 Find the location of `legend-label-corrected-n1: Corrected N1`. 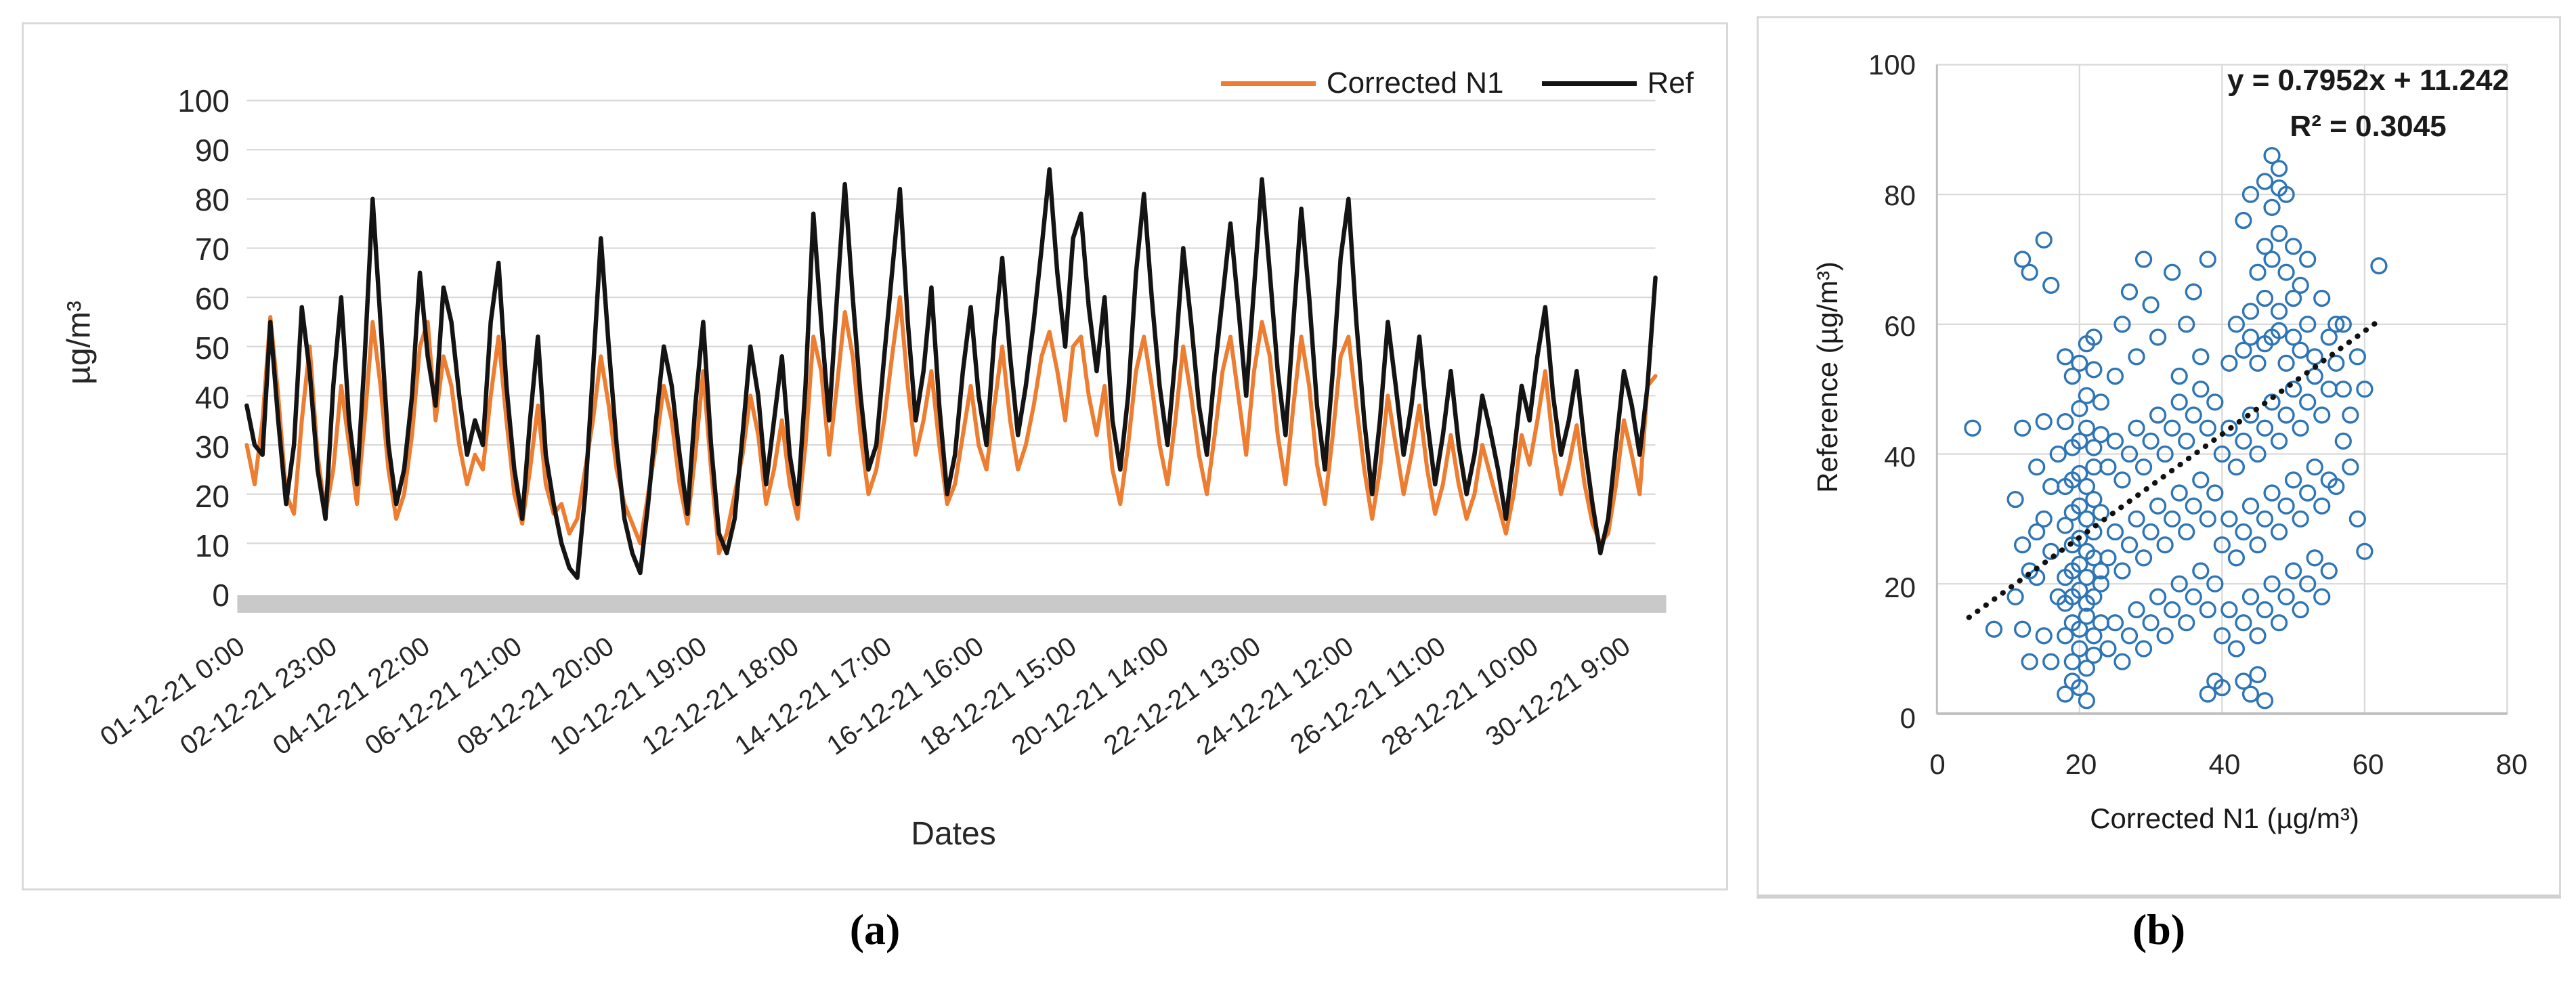

legend-label-corrected-n1: Corrected N1 is located at coordinates (1415, 83).